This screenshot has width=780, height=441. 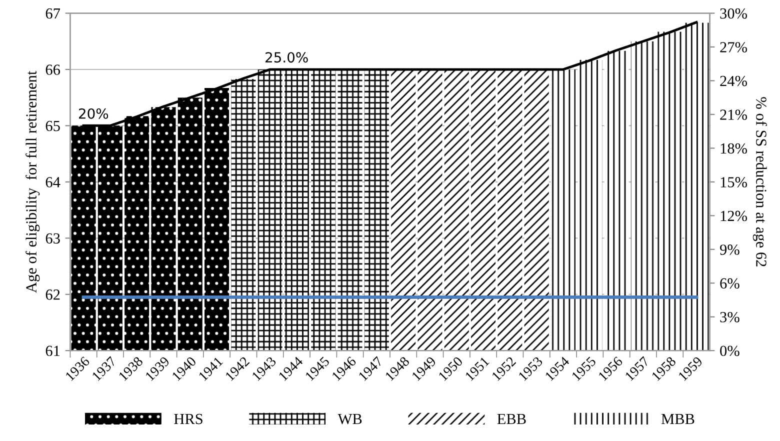 I want to click on y2-tick-label: 0%, so click(x=730, y=351).